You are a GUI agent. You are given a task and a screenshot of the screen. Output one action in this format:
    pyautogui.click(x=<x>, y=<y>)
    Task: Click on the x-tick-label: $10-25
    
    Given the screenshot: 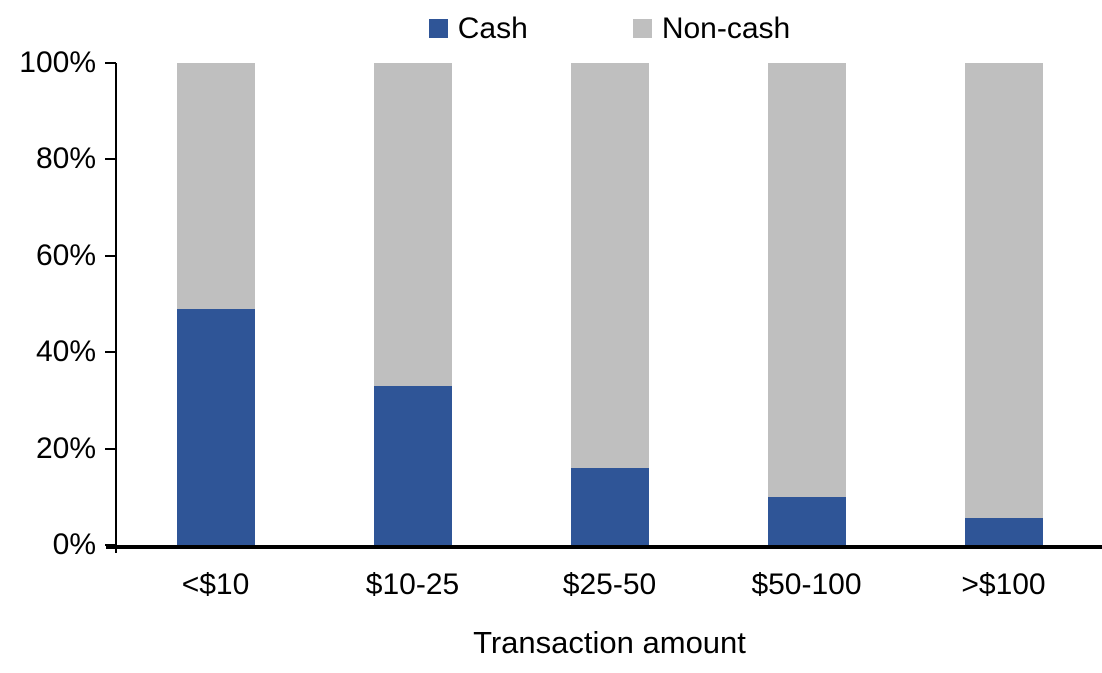 What is the action you would take?
    pyautogui.click(x=412, y=584)
    